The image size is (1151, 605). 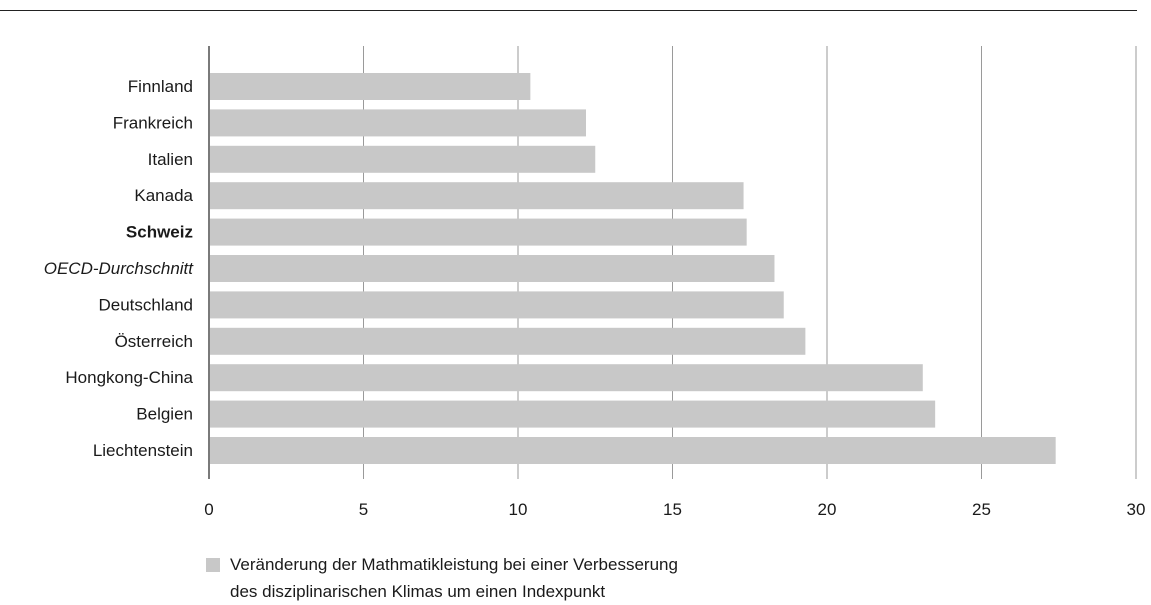 I want to click on category-label: Deutschland, so click(x=145, y=304).